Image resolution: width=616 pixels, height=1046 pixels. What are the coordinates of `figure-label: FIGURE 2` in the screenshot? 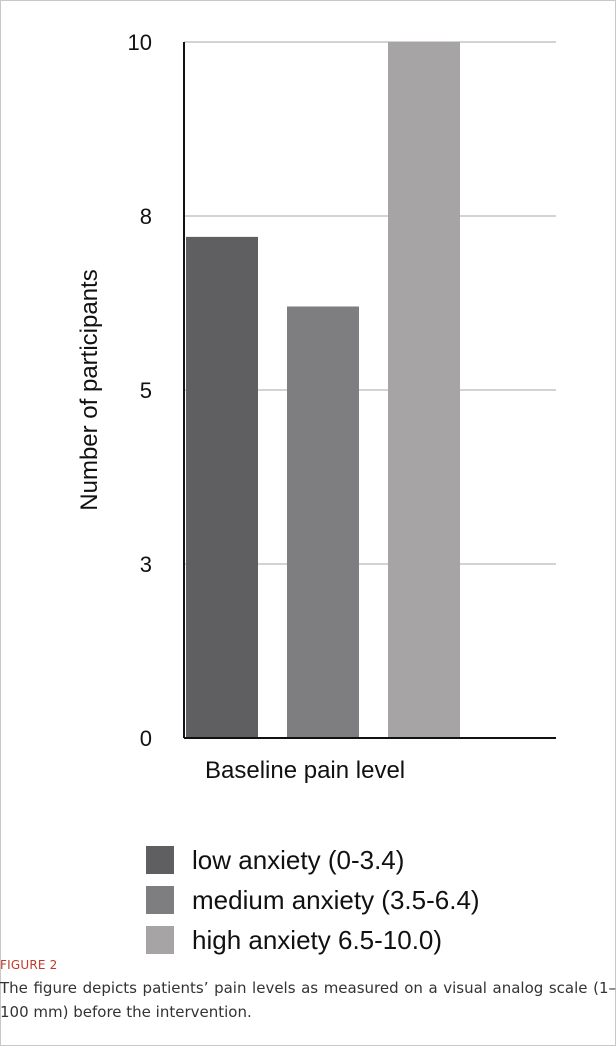 It's located at (29, 965).